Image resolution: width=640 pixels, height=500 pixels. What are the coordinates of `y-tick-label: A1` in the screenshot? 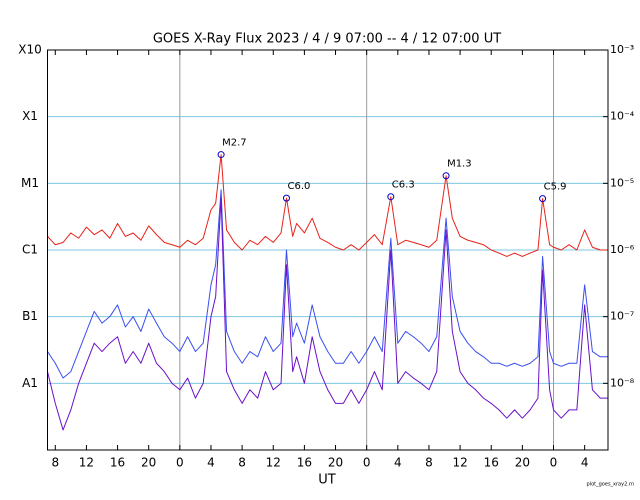 It's located at (30, 383).